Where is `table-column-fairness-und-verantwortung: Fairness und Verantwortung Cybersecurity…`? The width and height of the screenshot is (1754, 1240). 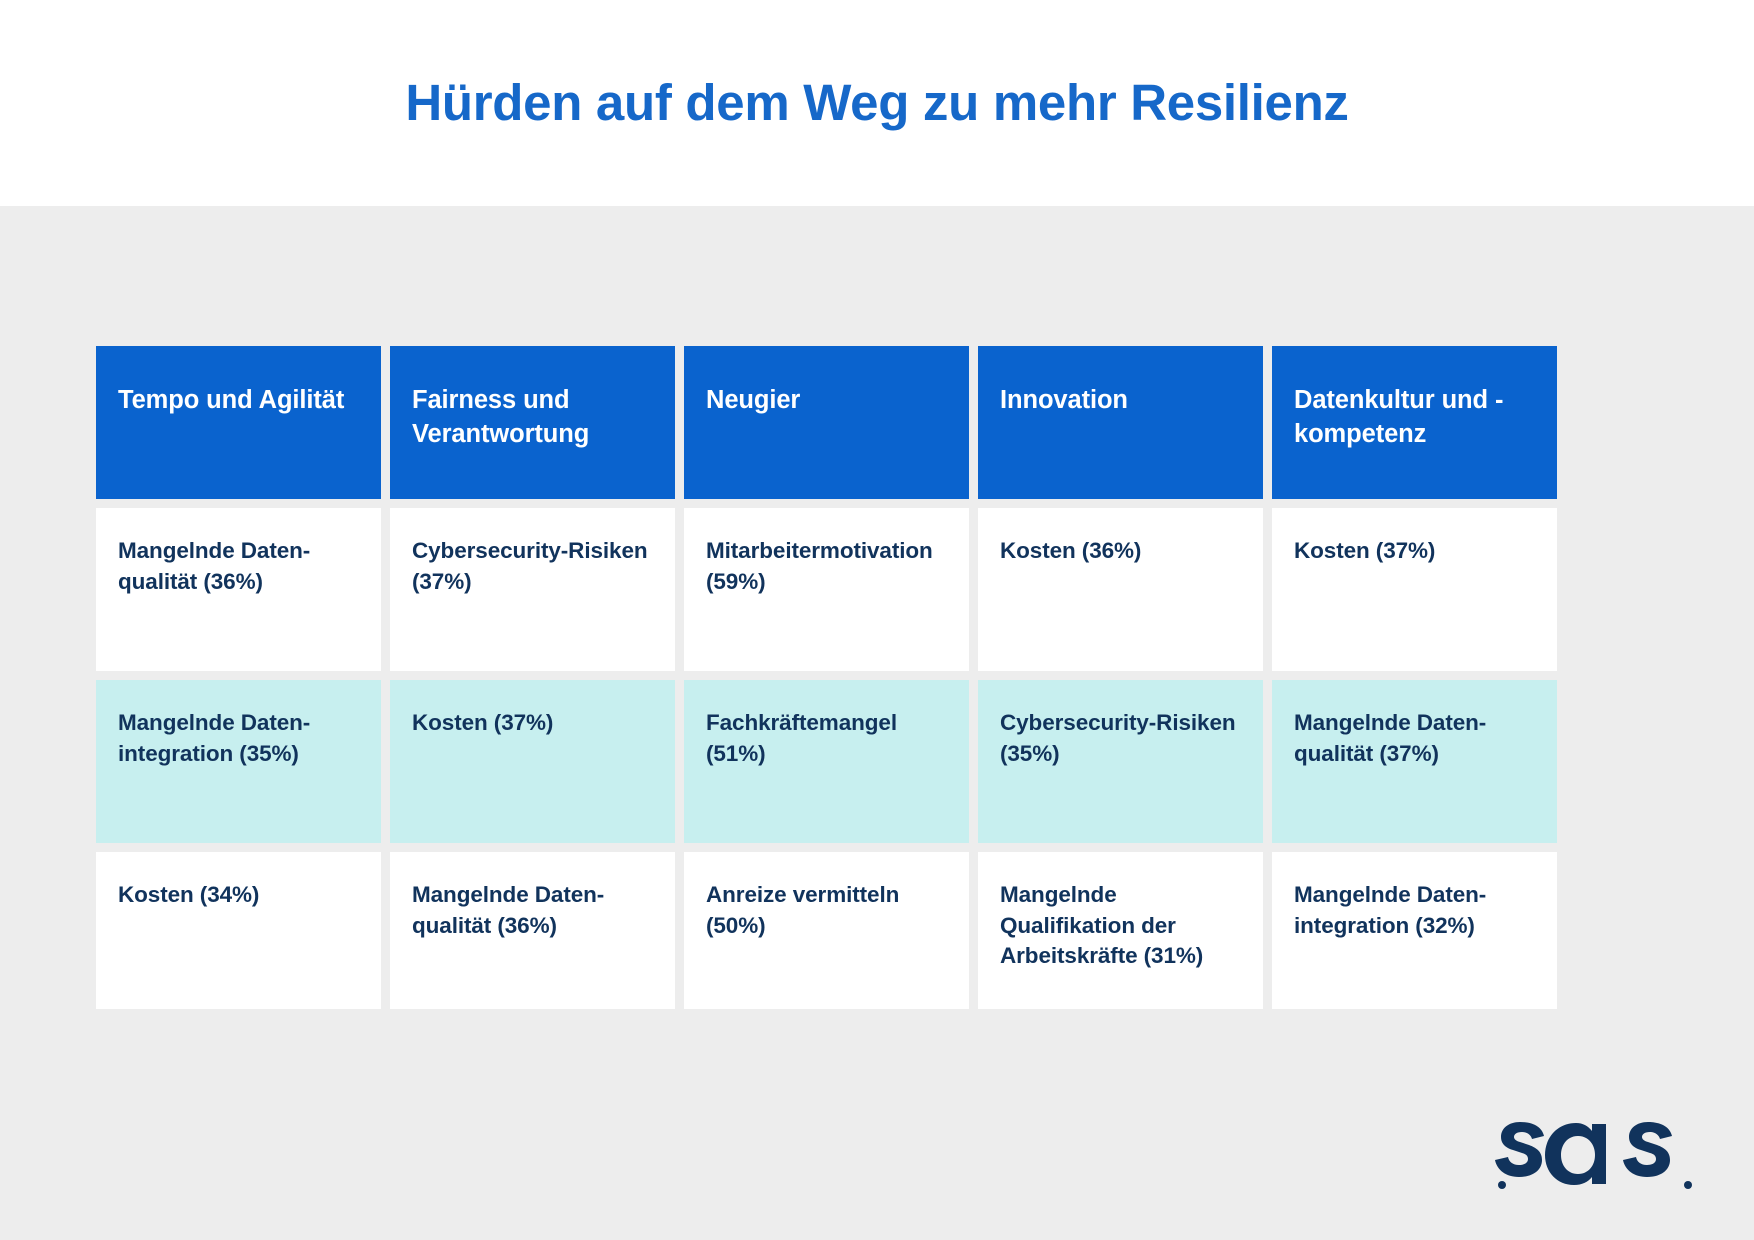
table-column-fairness-und-verantwortung: Fairness und Verantwortung Cybersecurity… is located at coordinates (532, 677).